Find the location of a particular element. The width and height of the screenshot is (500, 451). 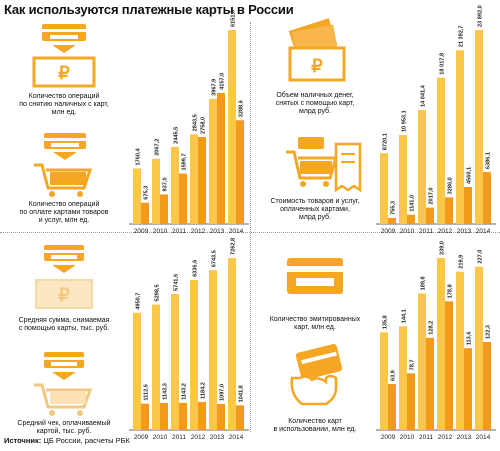

value-label: 135,8 is located at coordinates (386, 322).